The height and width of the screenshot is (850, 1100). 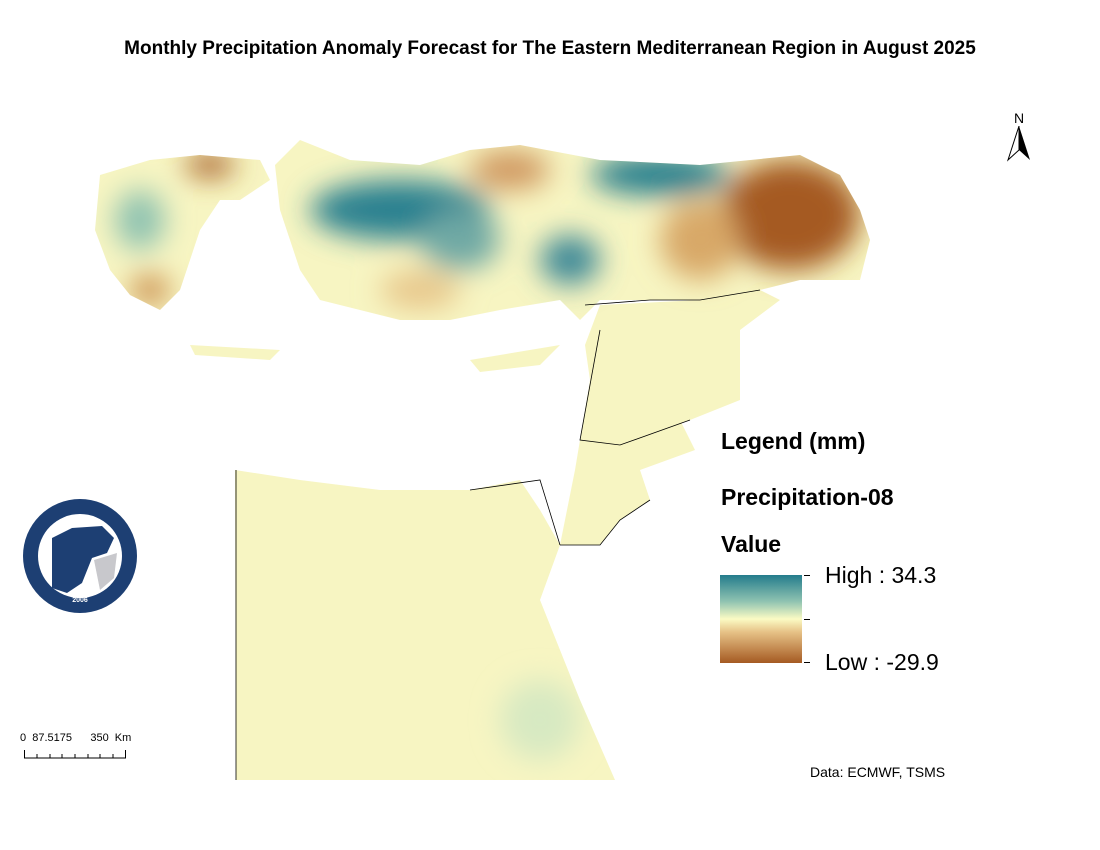 I want to click on legend-heading: Legend (mm), so click(x=793, y=441).